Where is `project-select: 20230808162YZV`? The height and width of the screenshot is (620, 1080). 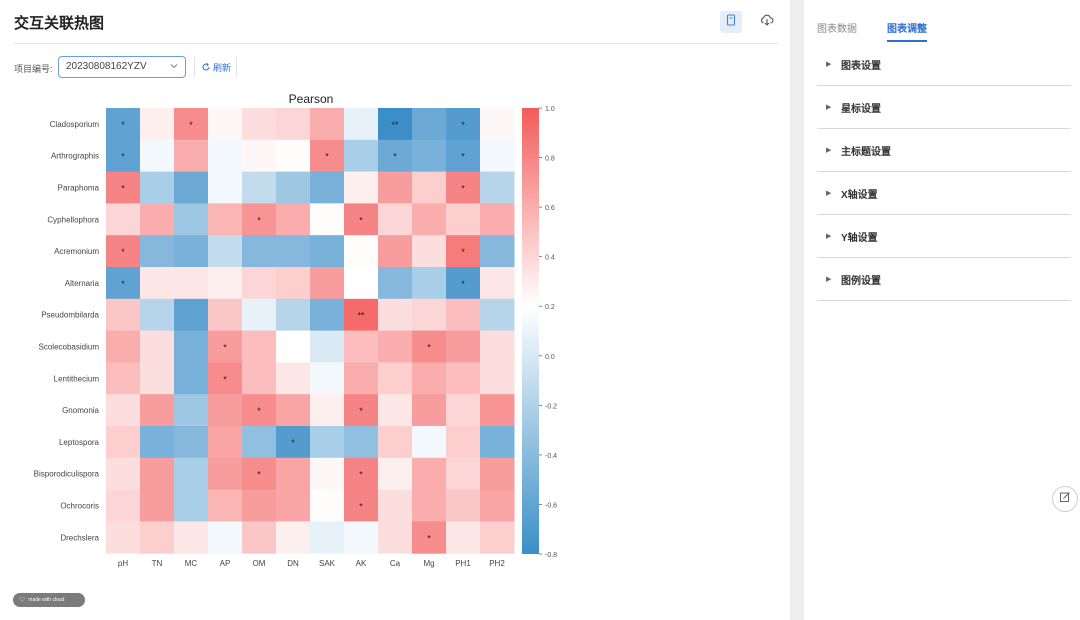 project-select: 20230808162YZV is located at coordinates (122, 67).